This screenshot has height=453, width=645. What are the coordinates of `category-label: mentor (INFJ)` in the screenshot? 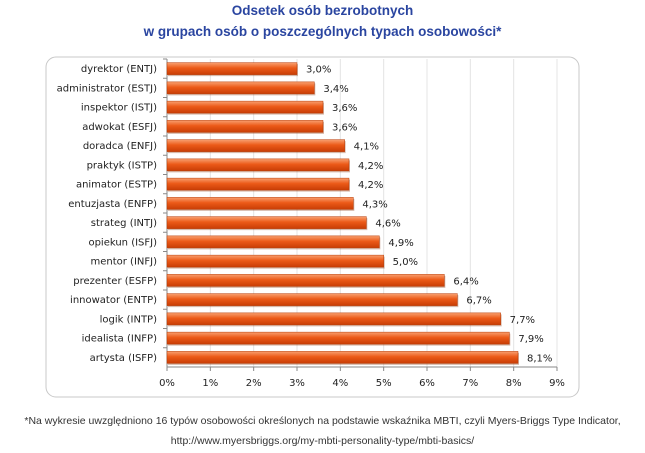 It's located at (124, 262).